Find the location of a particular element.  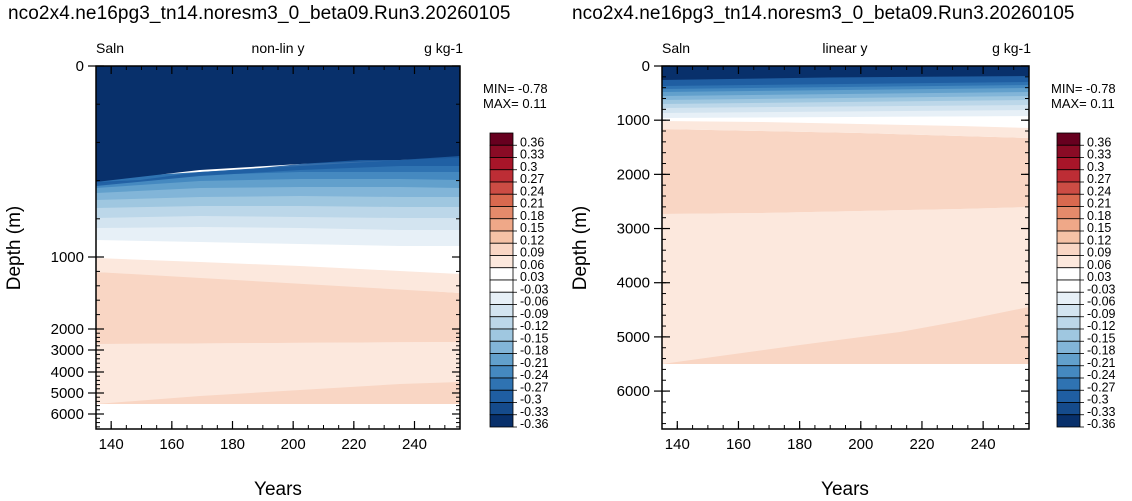

panel-2-units-label: g kg-1 is located at coordinates (1011, 48).